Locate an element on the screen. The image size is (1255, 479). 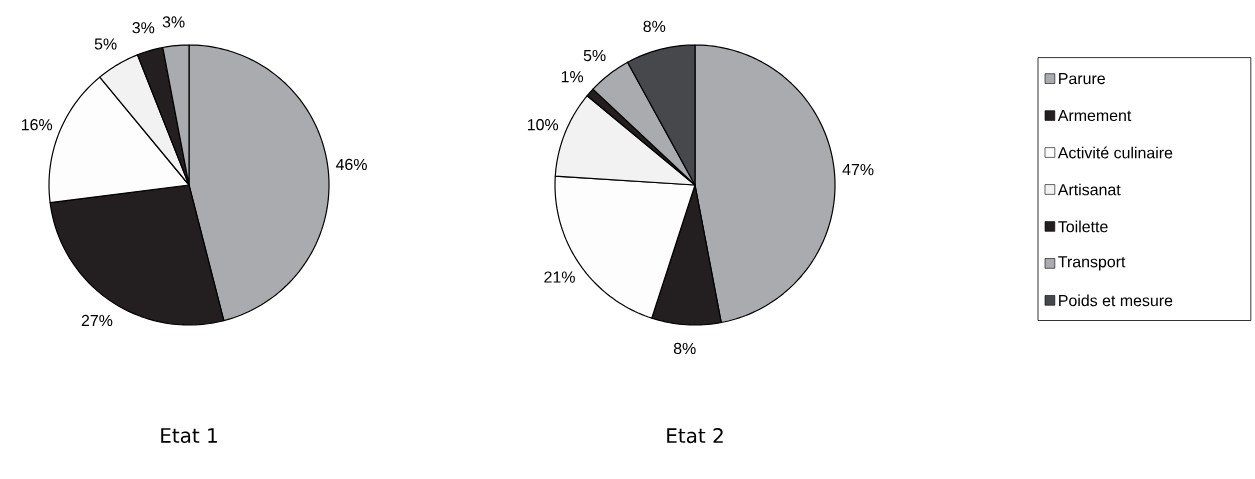
data-label: 10% is located at coordinates (543, 125).